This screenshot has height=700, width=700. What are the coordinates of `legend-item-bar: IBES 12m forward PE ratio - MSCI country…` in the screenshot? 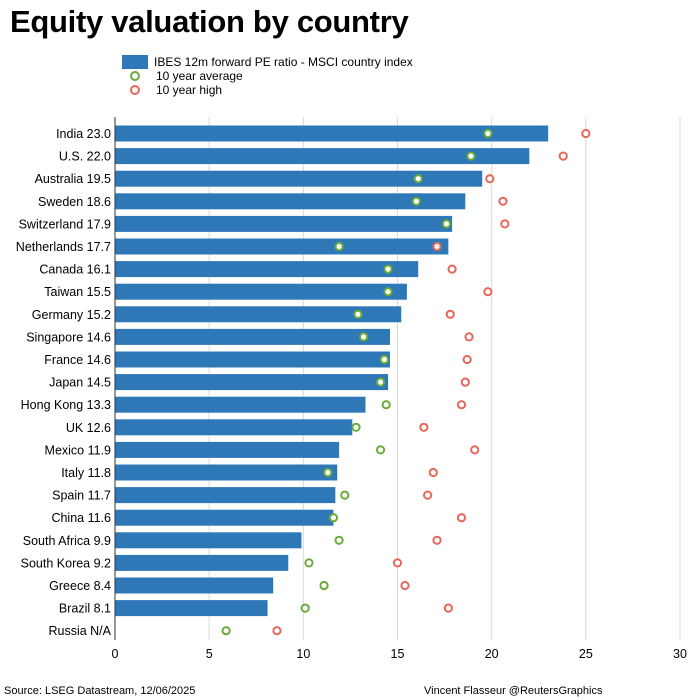 It's located at (267, 62).